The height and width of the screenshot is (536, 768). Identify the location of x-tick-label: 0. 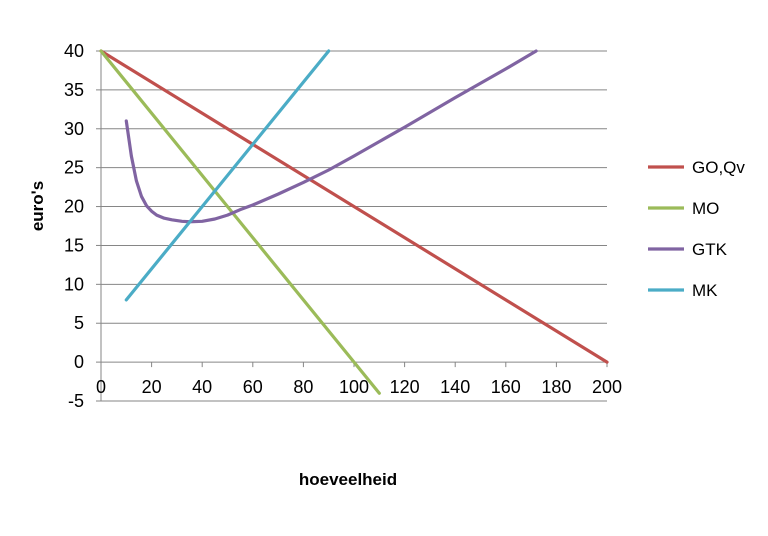
(101, 387).